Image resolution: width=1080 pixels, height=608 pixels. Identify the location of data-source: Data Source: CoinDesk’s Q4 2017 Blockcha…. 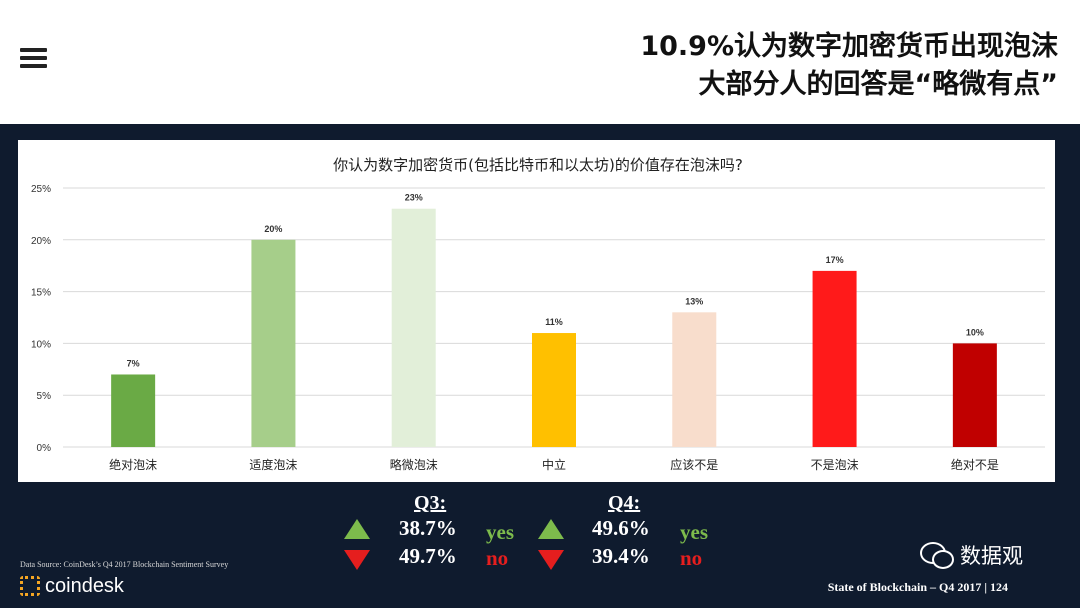
(124, 564).